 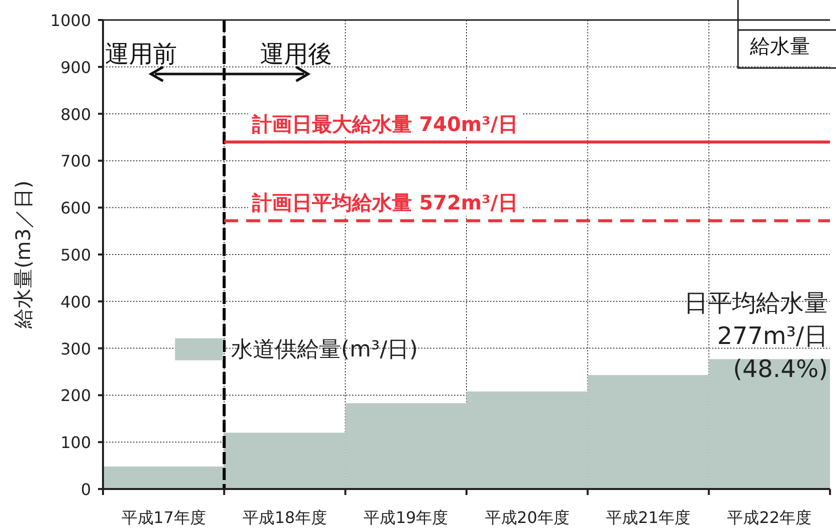 I want to click on annotation: 日平均給水量 277m³/日 (48.4%), so click(x=756, y=336).